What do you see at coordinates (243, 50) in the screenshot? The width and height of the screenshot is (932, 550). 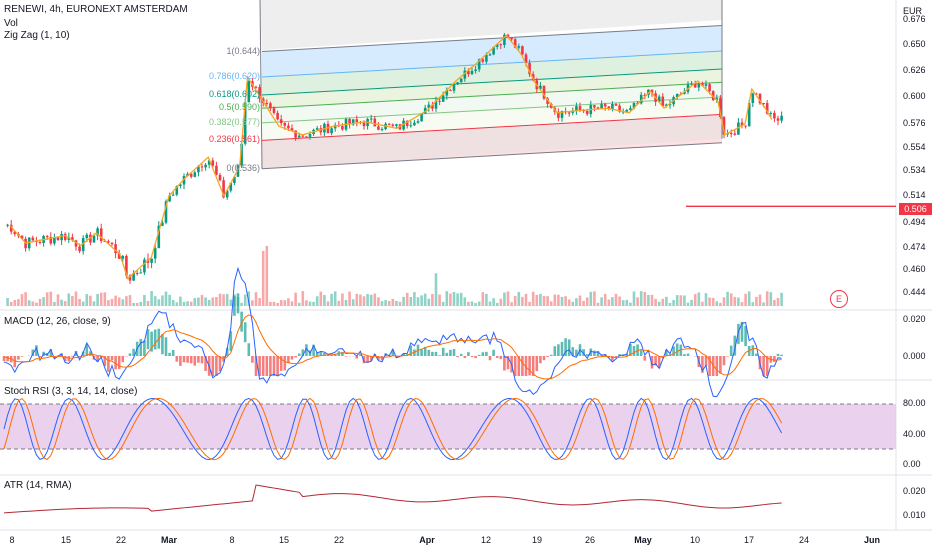 I see `fib-label: 1(0.644)` at bounding box center [243, 50].